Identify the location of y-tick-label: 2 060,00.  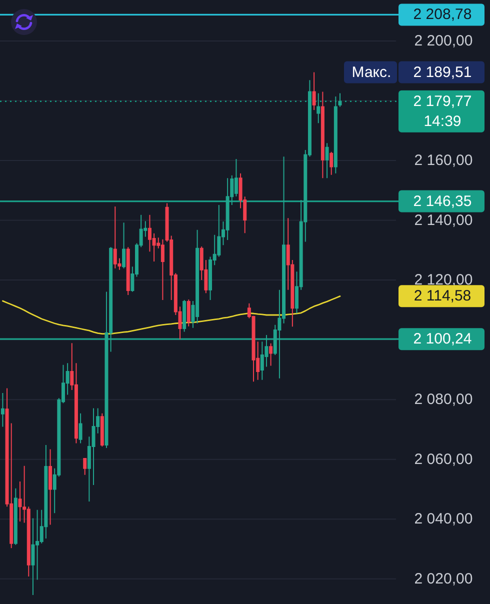
(443, 459).